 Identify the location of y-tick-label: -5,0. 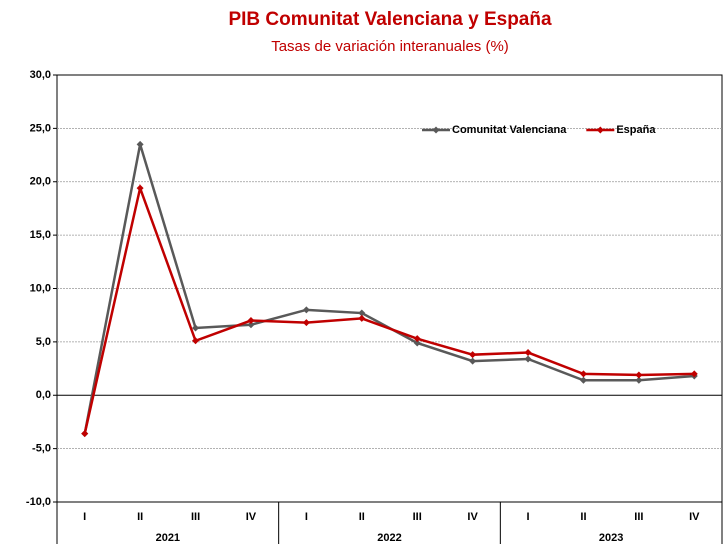
(41, 449).